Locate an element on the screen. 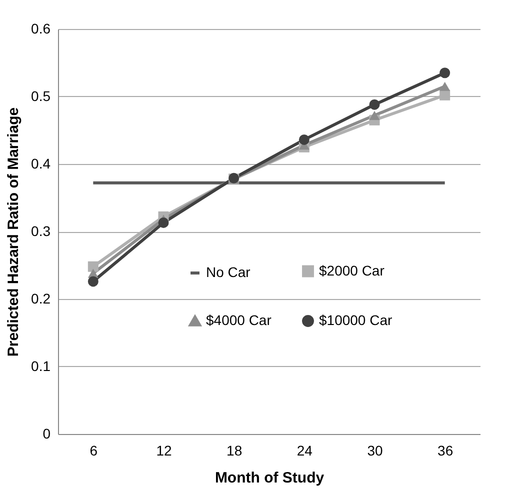  y-tick-label: 0.1 is located at coordinates (41, 366).